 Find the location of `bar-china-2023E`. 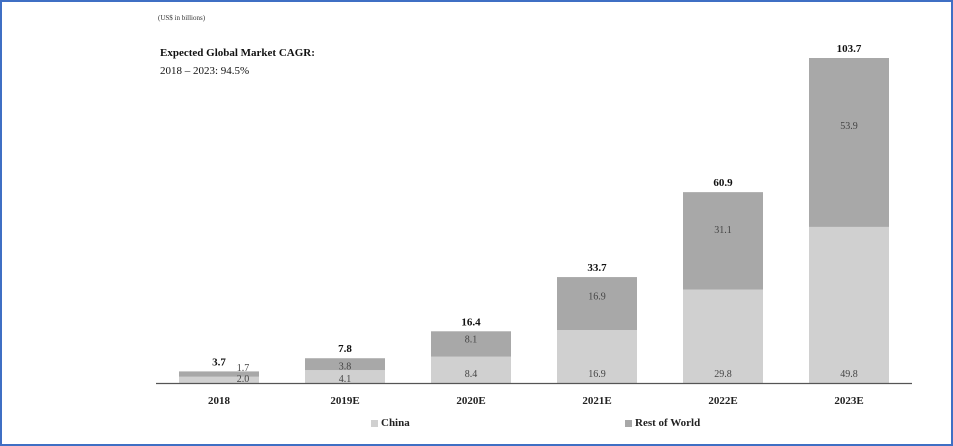

bar-china-2023E is located at coordinates (849, 304).